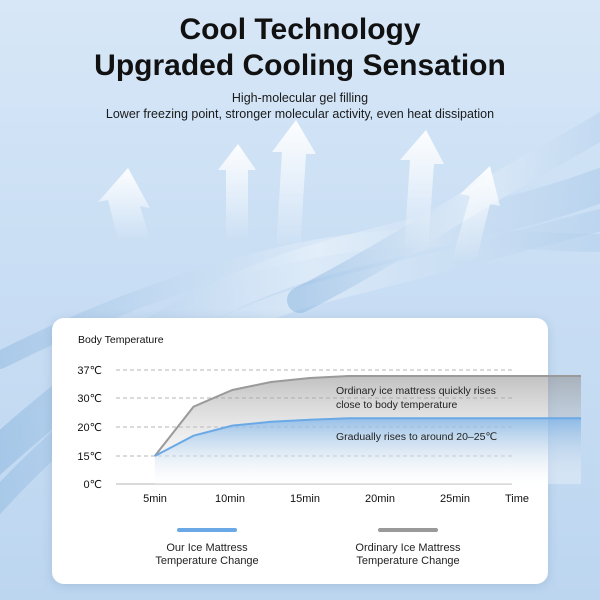  What do you see at coordinates (380, 499) in the screenshot?
I see `x-tick-label: 20min` at bounding box center [380, 499].